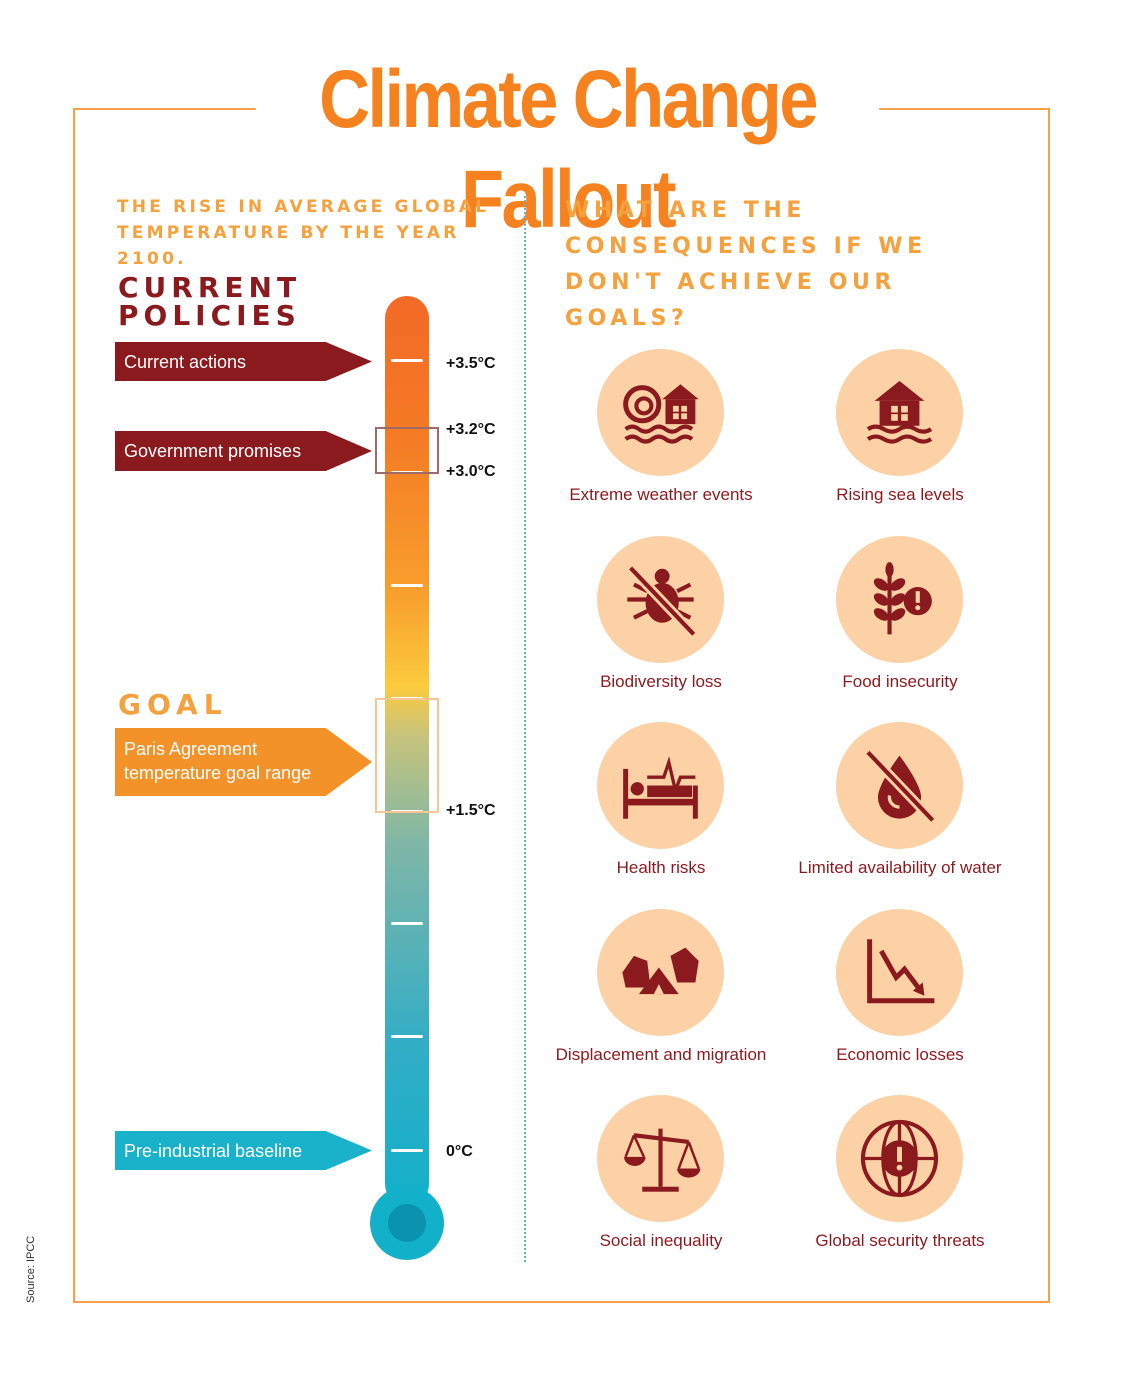 The image size is (1133, 1385). Describe the element at coordinates (407, 1223) in the screenshot. I see `thermometer-bulb-core` at that location.